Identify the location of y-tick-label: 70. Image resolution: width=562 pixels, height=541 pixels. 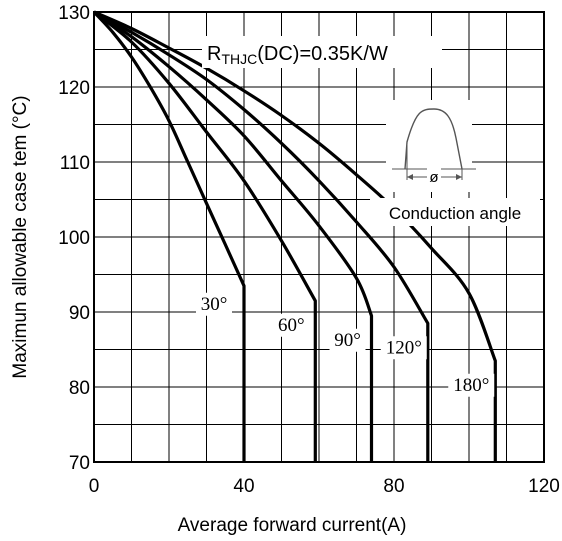
(79, 463).